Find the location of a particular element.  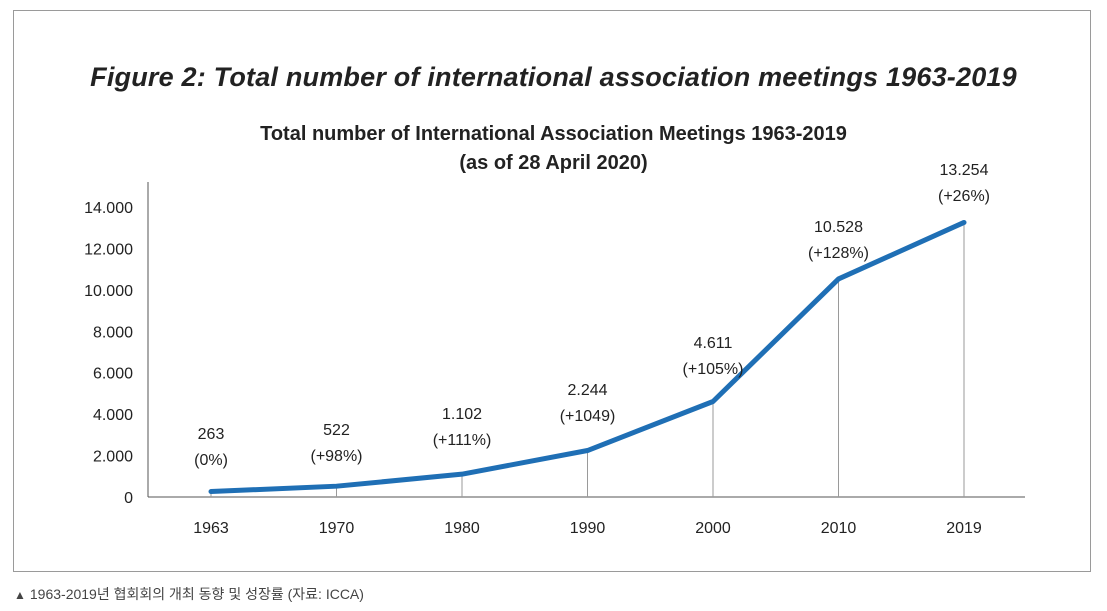

data-label-value: 4.611 is located at coordinates (713, 343).